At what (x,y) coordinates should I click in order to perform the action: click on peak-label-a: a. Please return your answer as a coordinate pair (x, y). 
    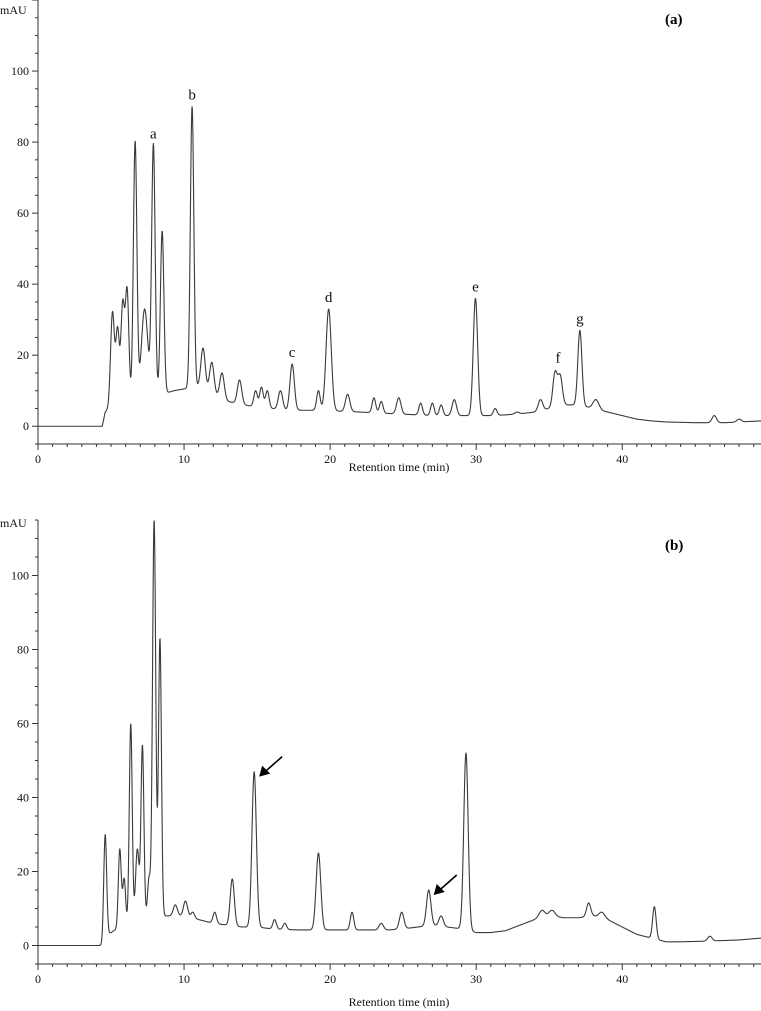
    Looking at the image, I should click on (153, 135).